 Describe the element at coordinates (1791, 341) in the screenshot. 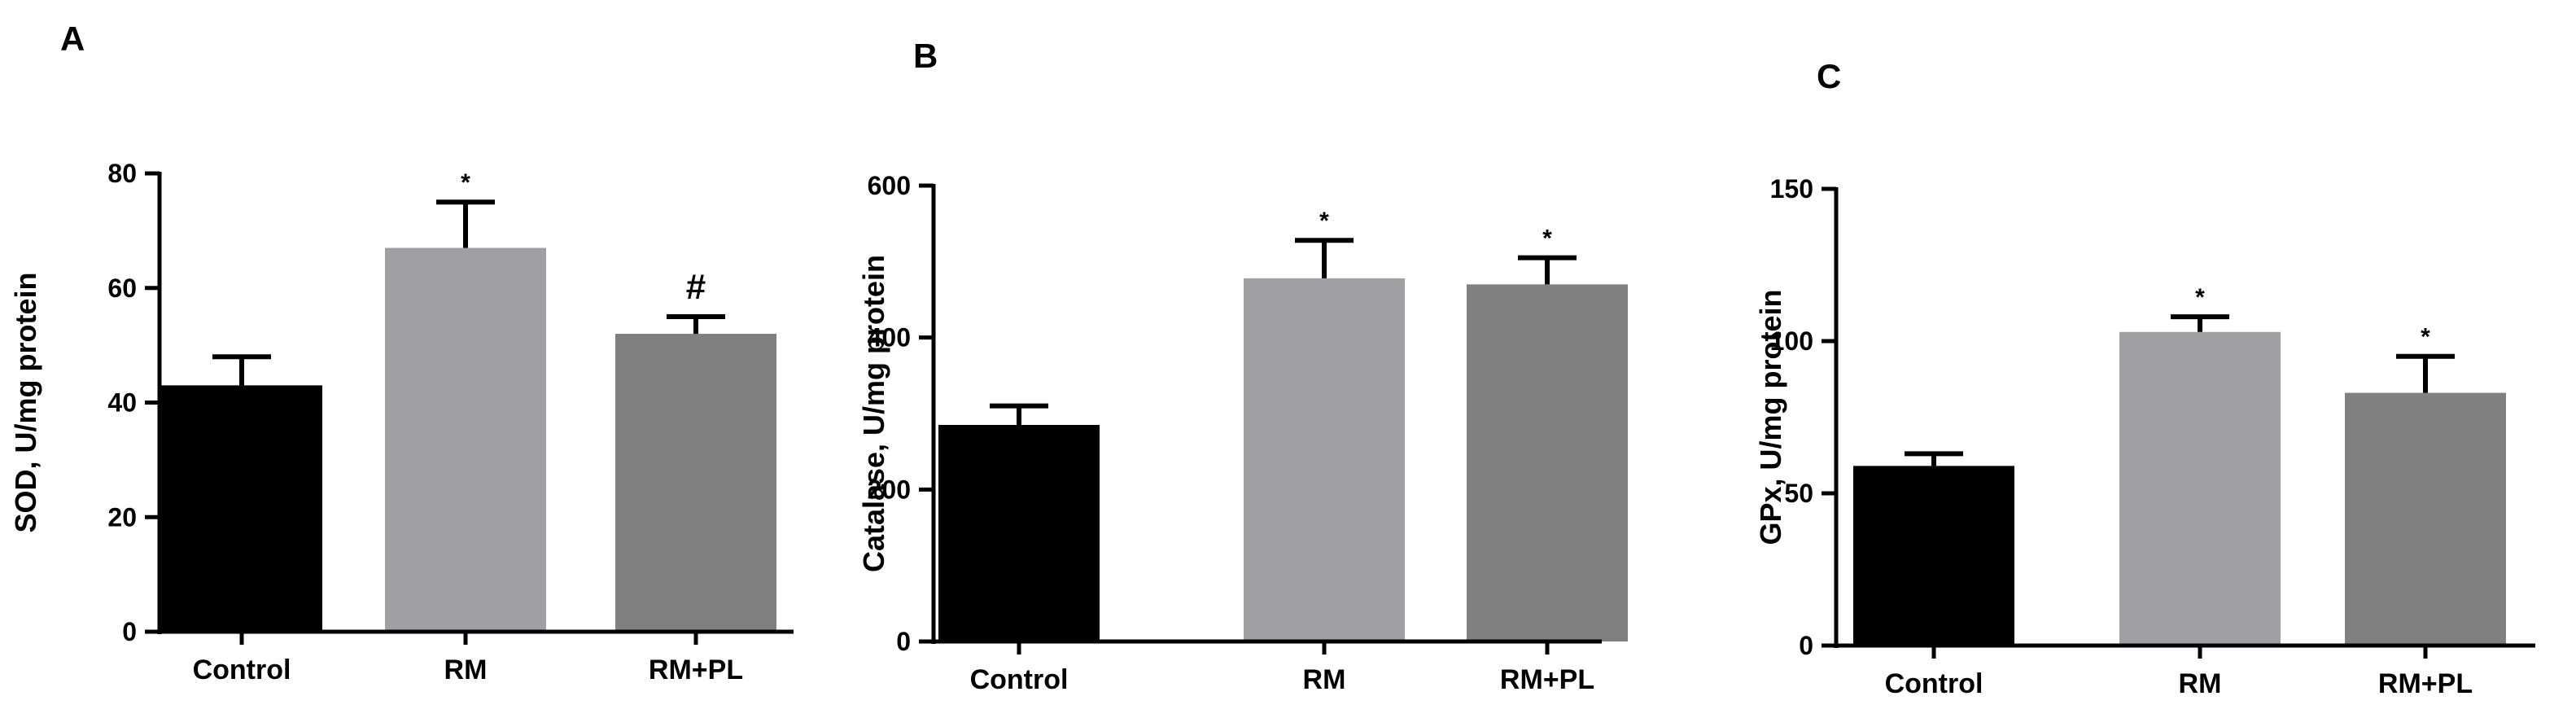

I see `y-tick-label: 100` at that location.